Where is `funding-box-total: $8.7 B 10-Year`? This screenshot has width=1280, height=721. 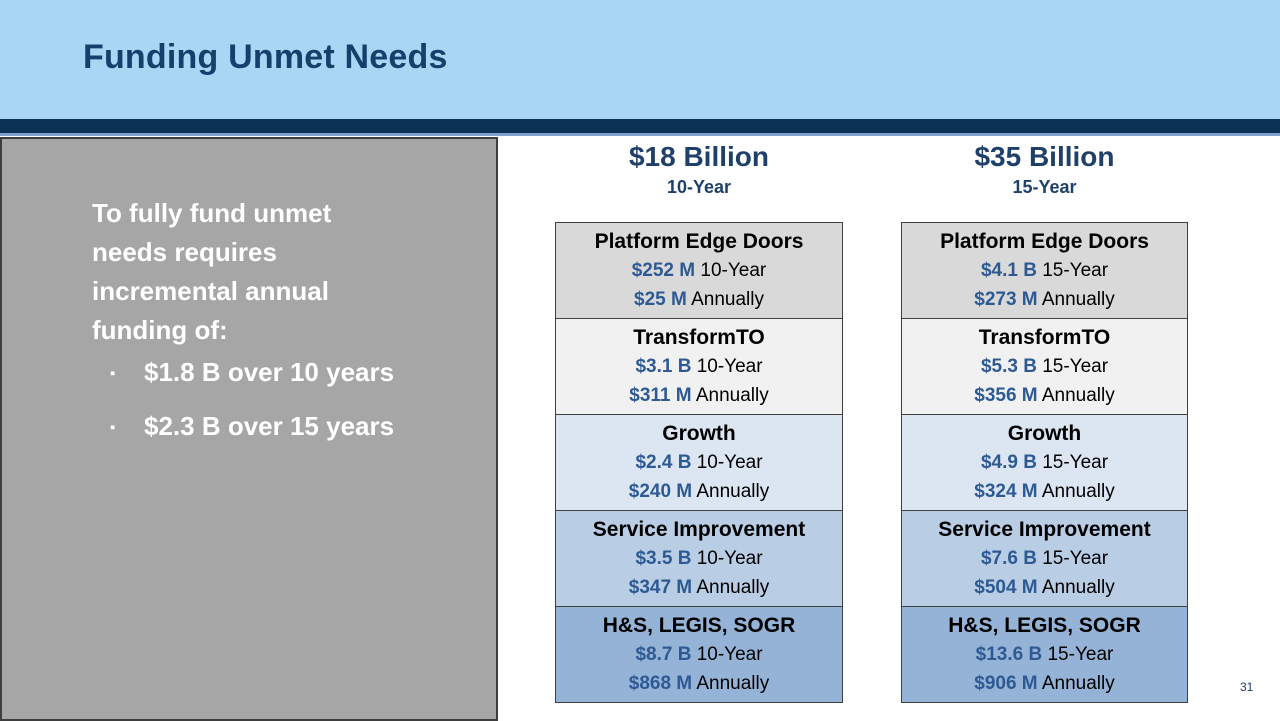
funding-box-total: $8.7 B 10-Year is located at coordinates (698, 654).